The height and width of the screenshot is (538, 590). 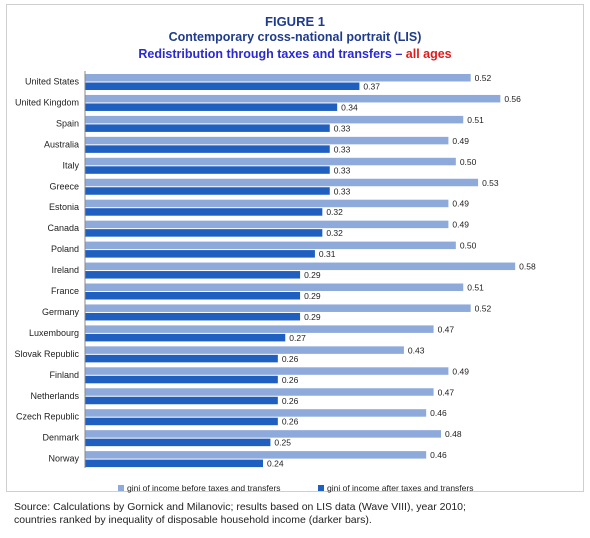 What do you see at coordinates (64, 207) in the screenshot?
I see `category-label: Estonia` at bounding box center [64, 207].